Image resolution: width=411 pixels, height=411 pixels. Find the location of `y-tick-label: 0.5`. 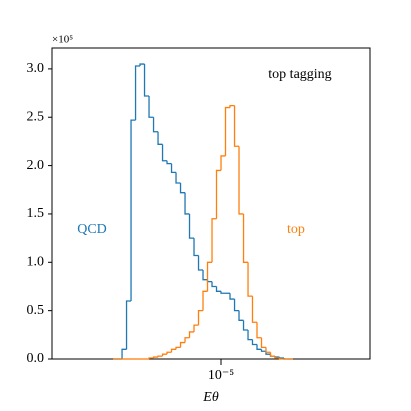

y-tick-label: 0.5 is located at coordinates (36, 310).